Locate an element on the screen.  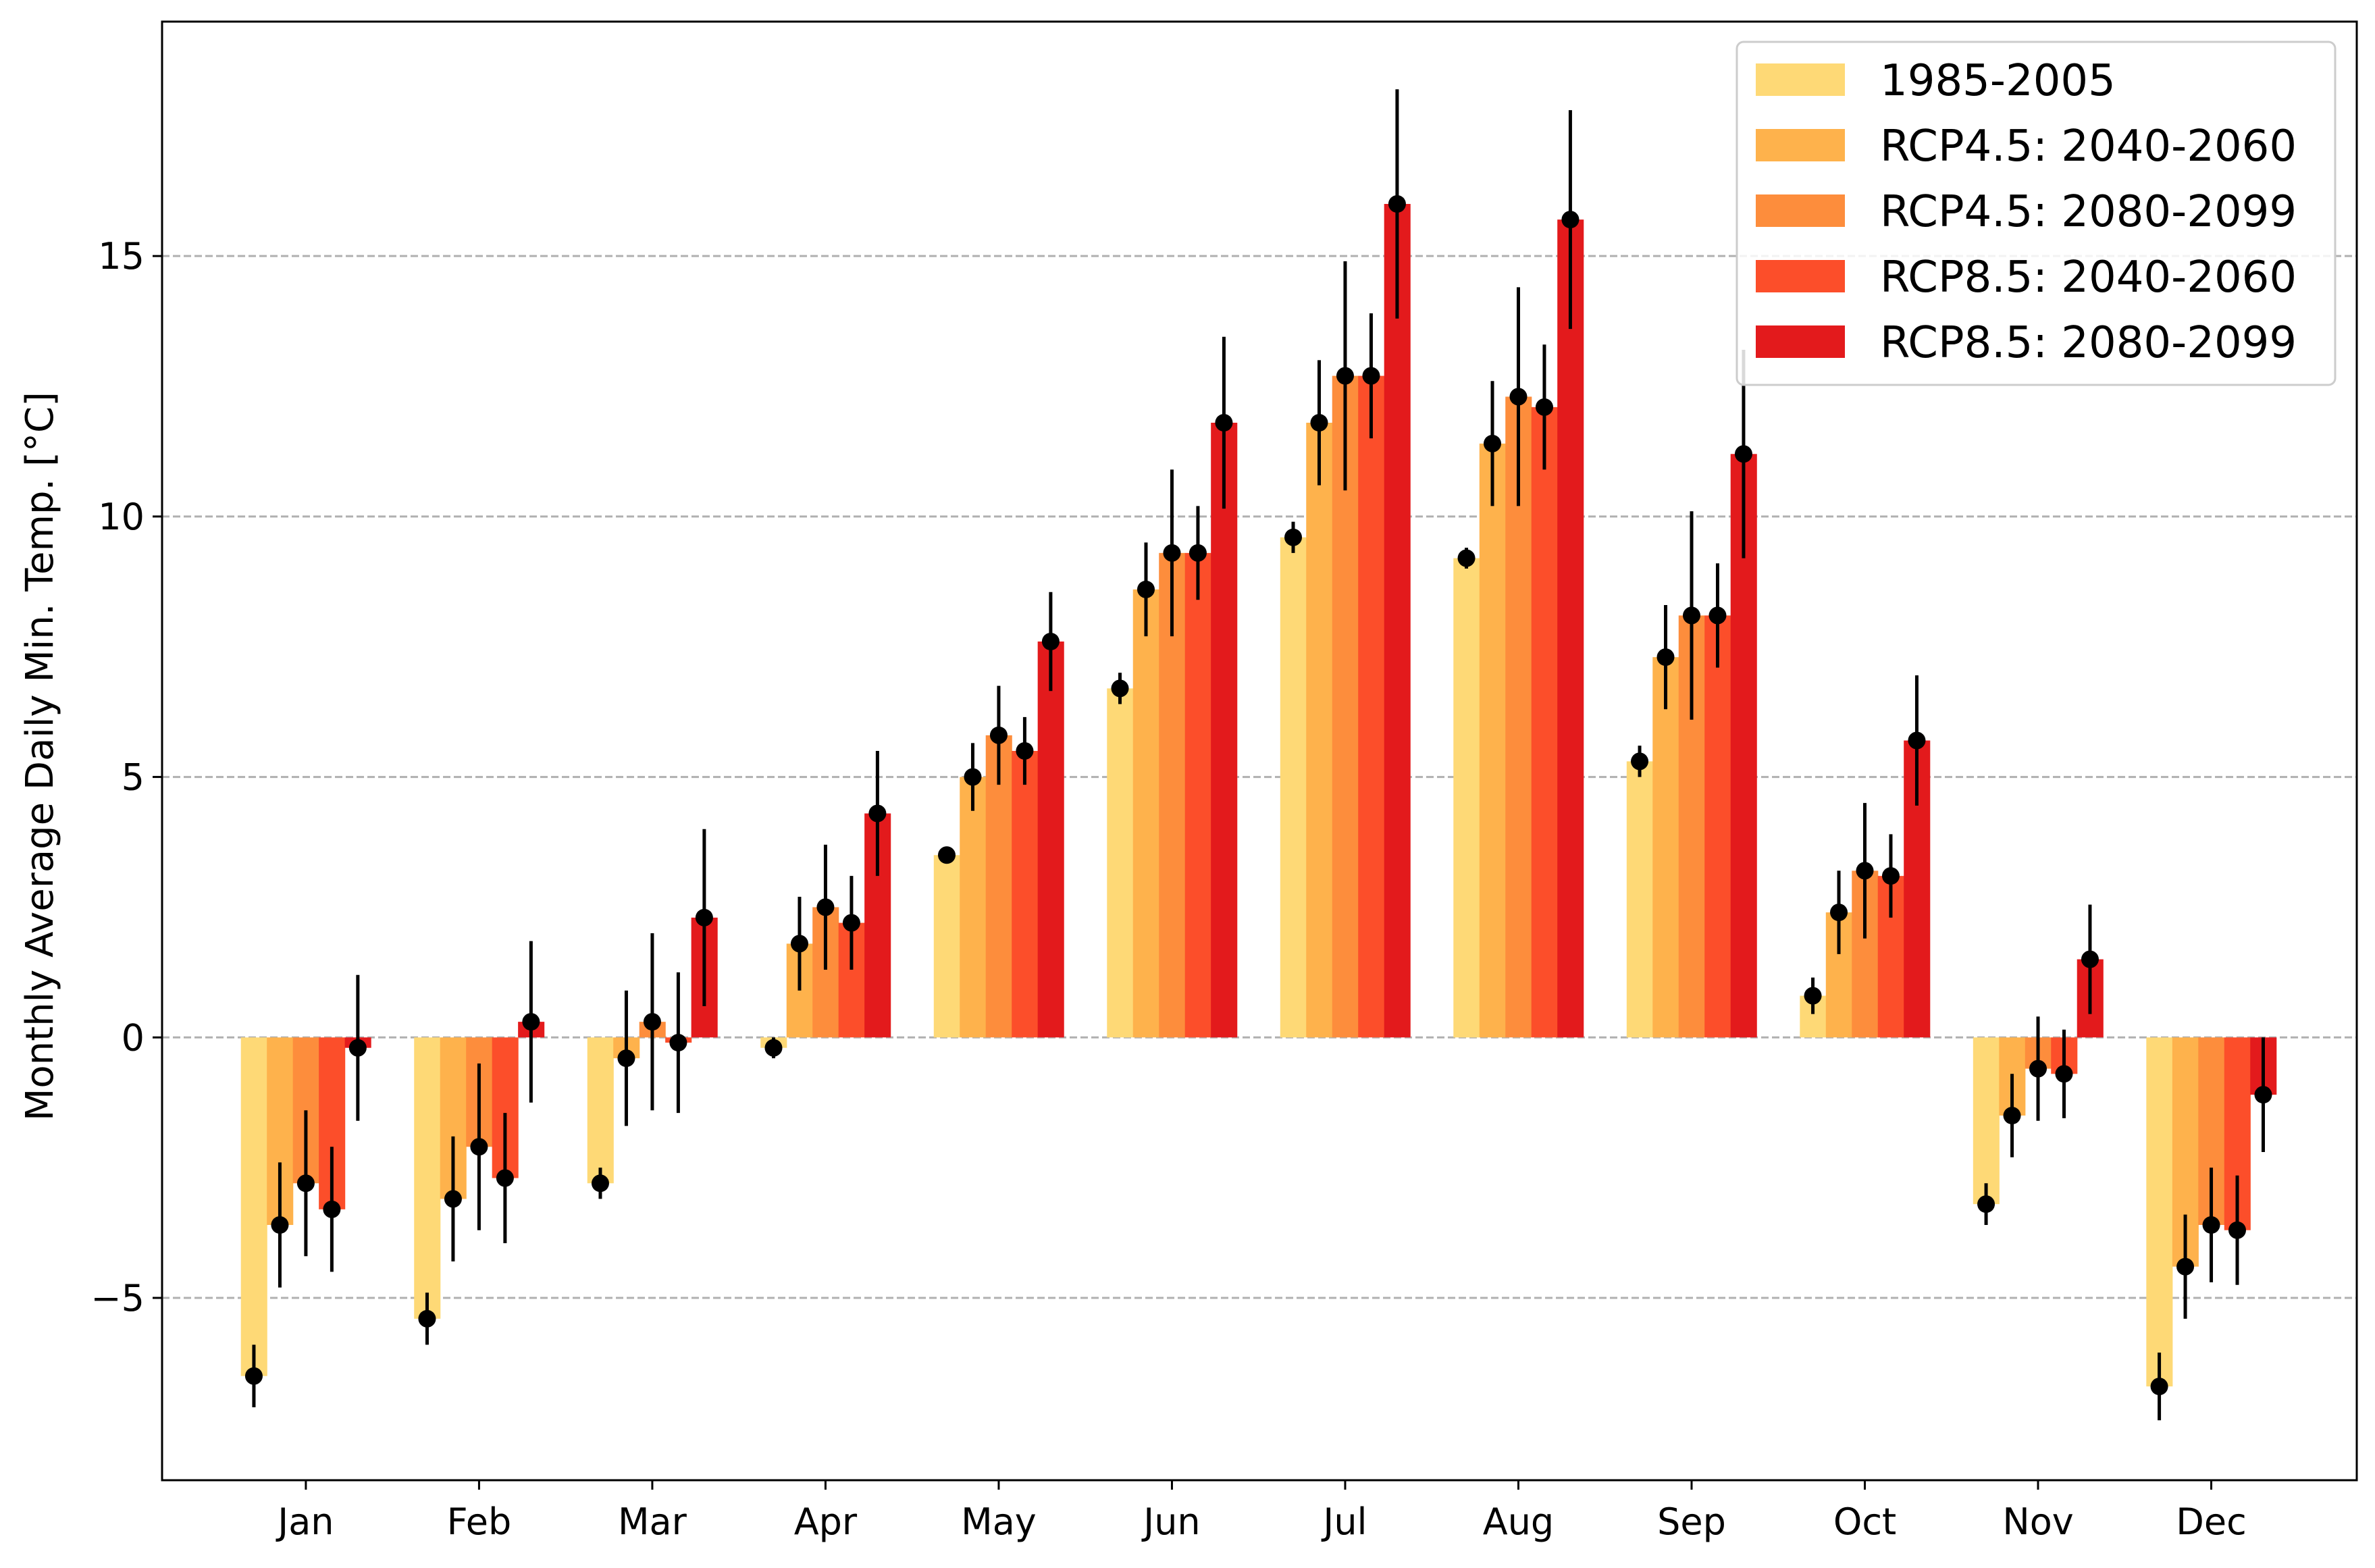
legend-label: RCP8.5: 2040-2060 is located at coordinates (2088, 278).